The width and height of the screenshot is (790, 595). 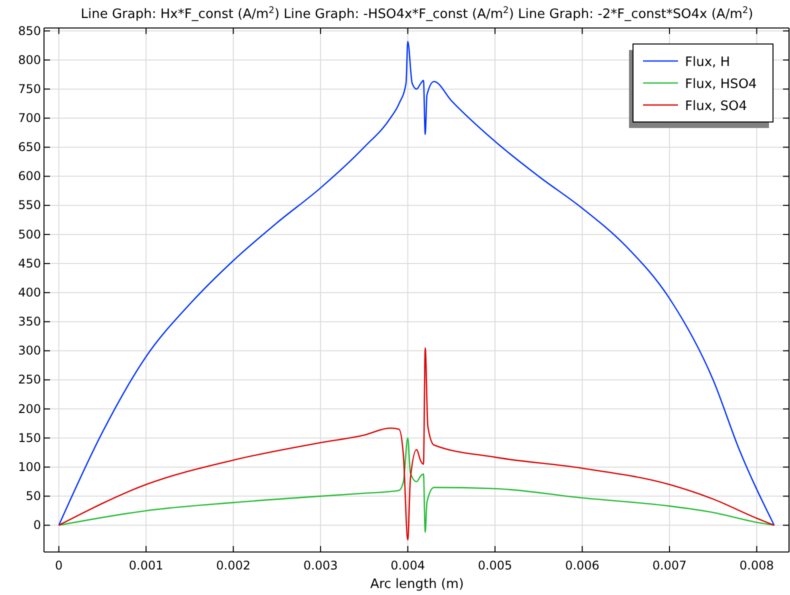 What do you see at coordinates (29, 31) in the screenshot?
I see `y-tick-label: 850` at bounding box center [29, 31].